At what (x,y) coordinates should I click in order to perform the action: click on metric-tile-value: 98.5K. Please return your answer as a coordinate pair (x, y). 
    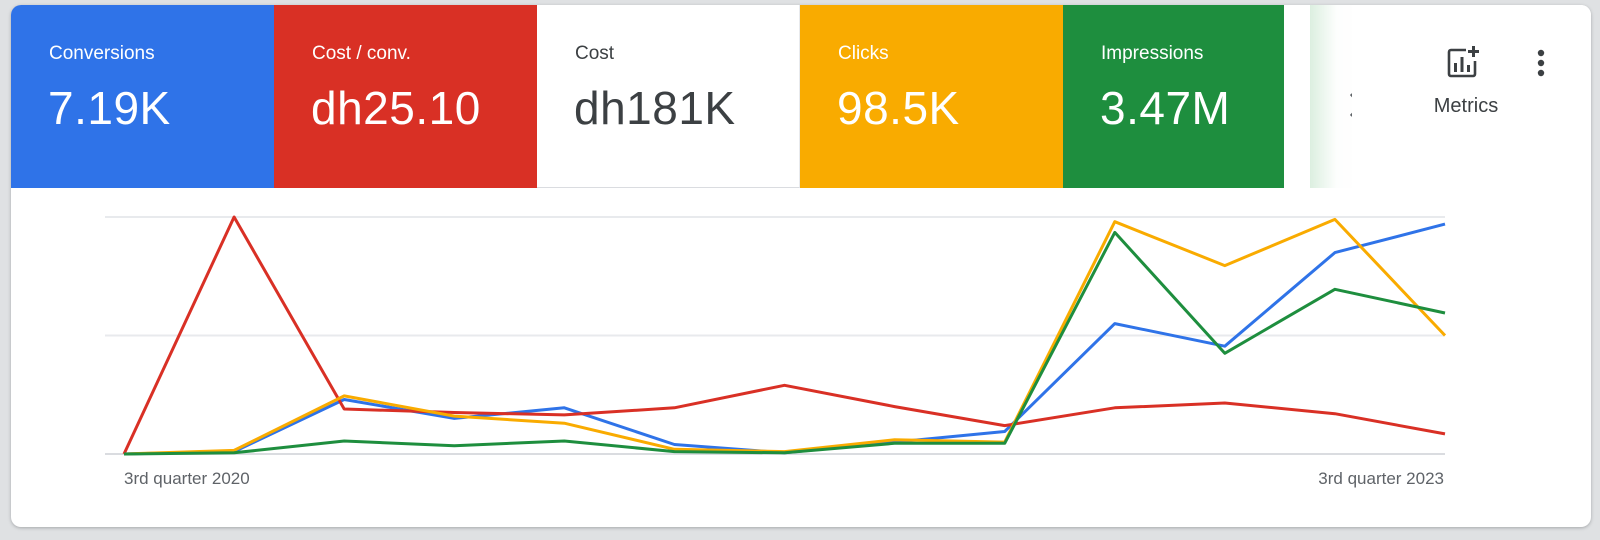
    Looking at the image, I should click on (898, 108).